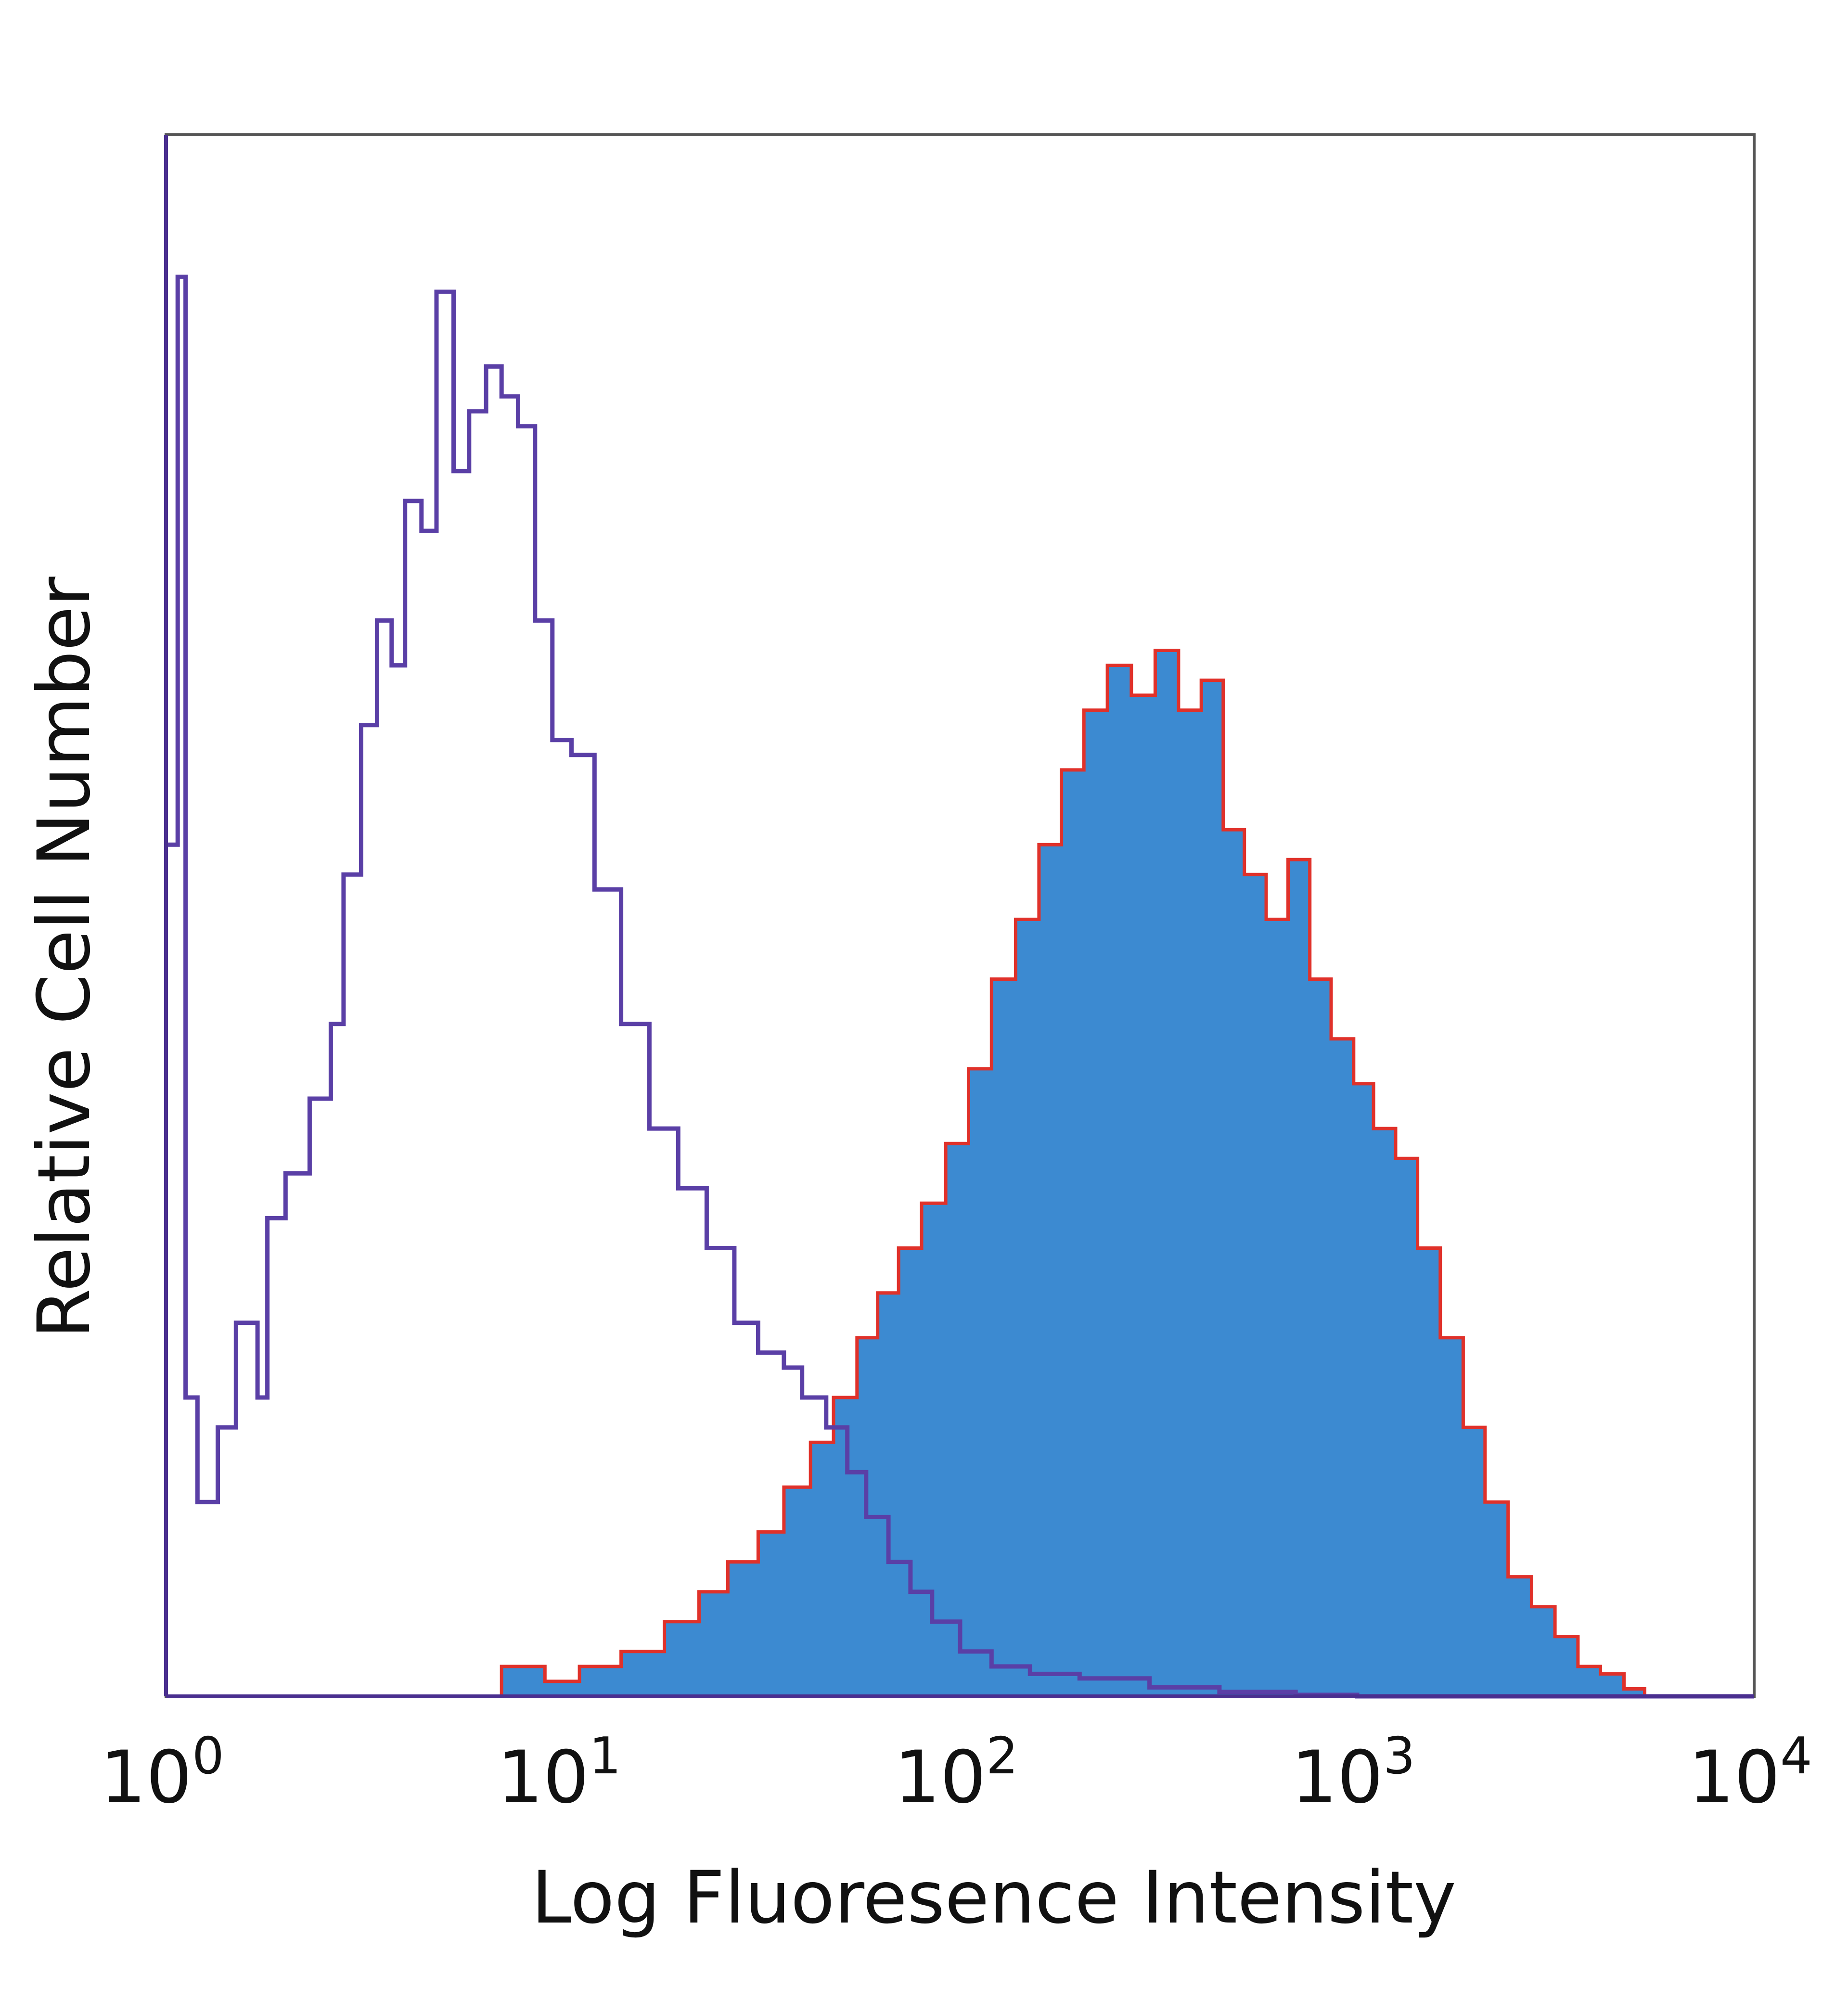  I want to click on y-axis-label: Relative Cell Number, so click(64, 958).